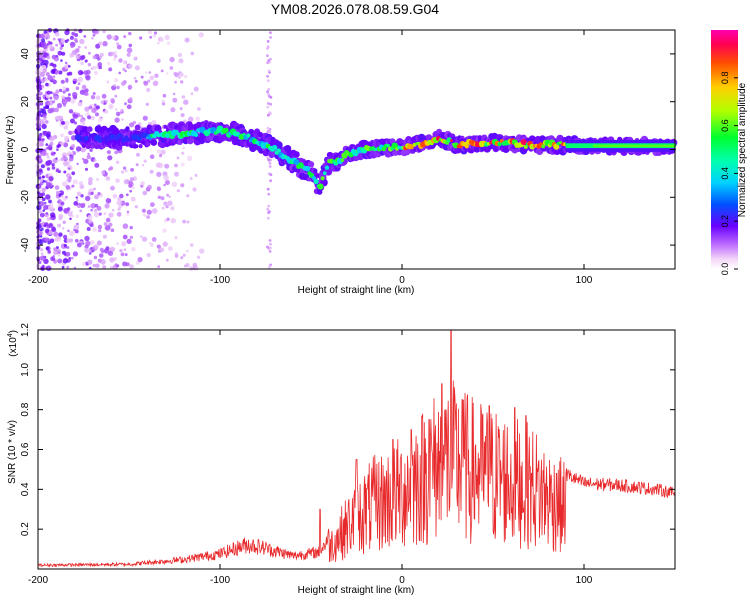 The image size is (750, 600). I want to click on snr-ylabel: SNR (10 * v/v), so click(12, 452).